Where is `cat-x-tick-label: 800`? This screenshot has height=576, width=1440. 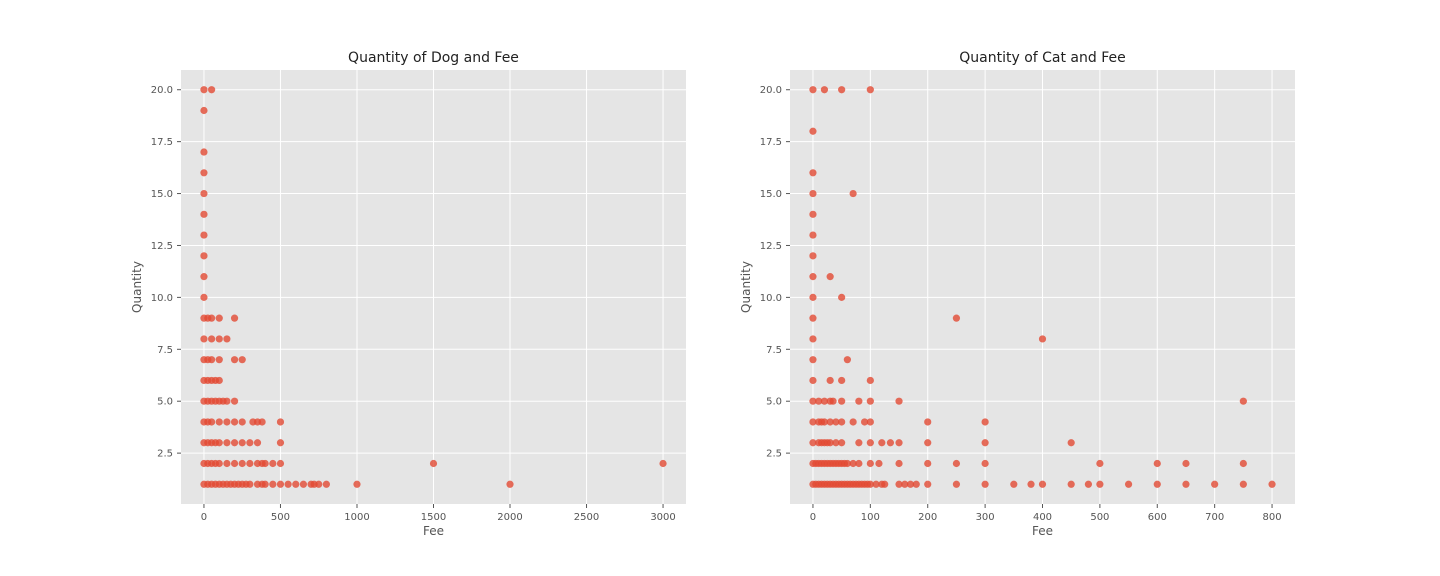 cat-x-tick-label: 800 is located at coordinates (1271, 517).